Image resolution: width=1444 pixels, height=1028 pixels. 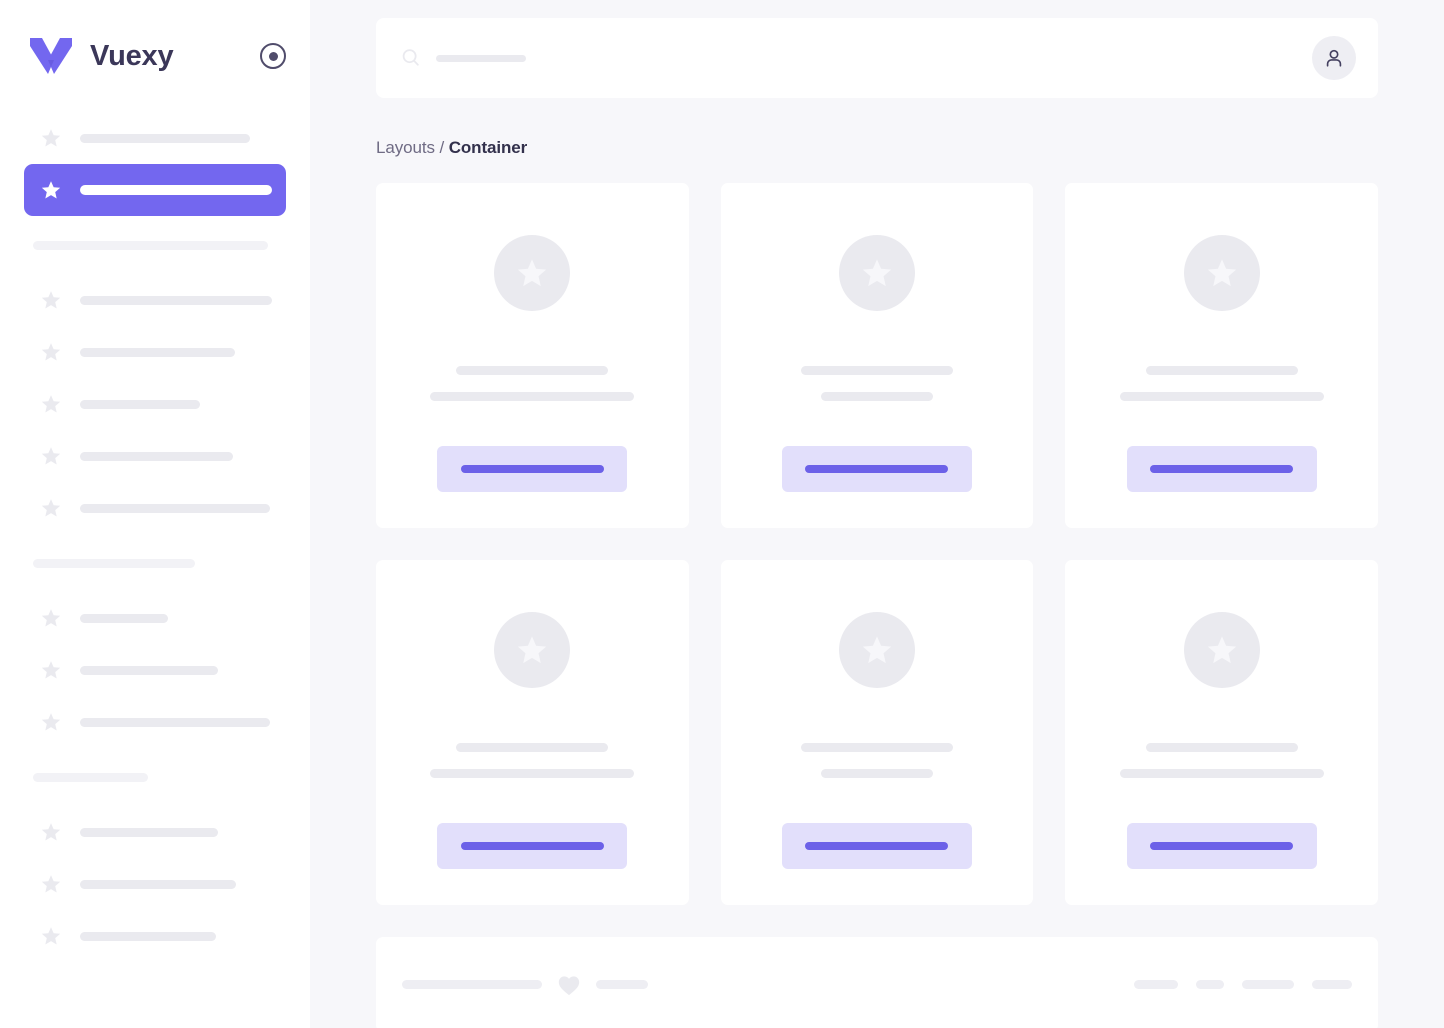 I want to click on footer-left-bar, so click(x=472, y=984).